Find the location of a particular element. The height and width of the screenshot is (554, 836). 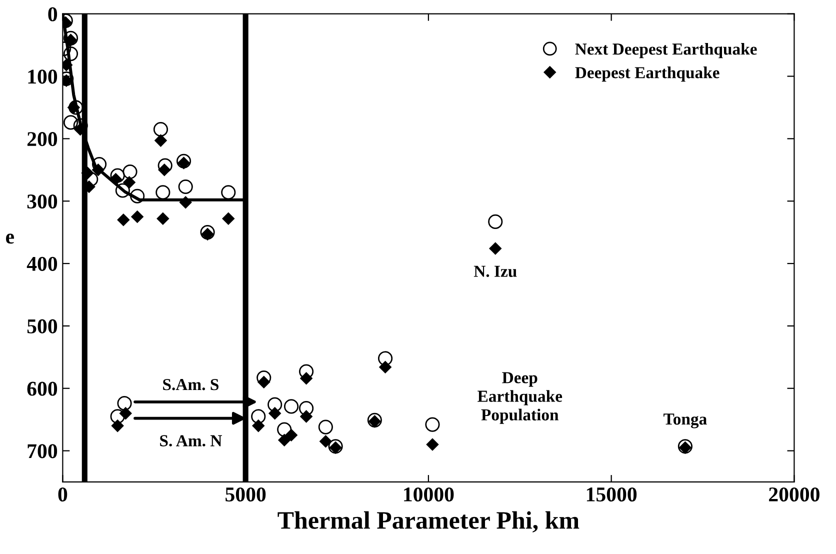

legend-label: Deepest Earthquake is located at coordinates (647, 74).